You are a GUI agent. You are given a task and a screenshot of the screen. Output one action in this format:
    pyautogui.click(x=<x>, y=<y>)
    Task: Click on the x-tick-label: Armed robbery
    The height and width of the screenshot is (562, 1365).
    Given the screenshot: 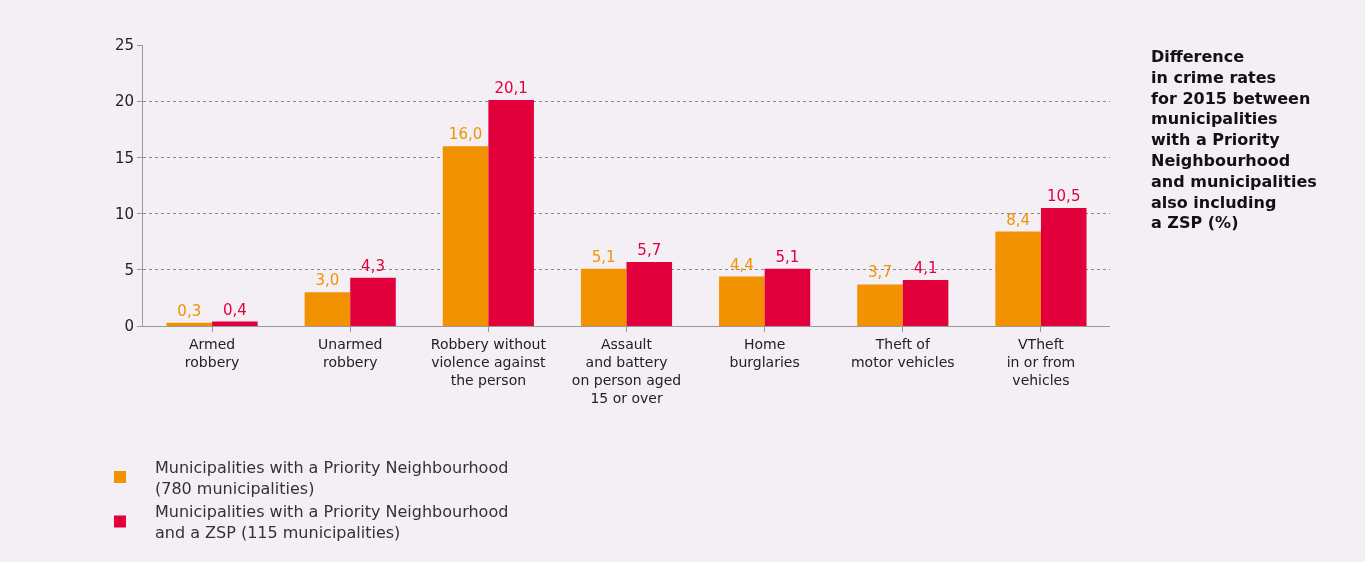 What is the action you would take?
    pyautogui.click(x=212, y=352)
    